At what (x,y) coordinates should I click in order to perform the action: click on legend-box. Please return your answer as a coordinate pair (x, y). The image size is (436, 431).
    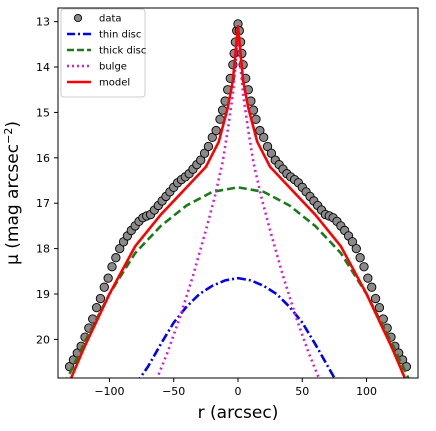
    Looking at the image, I should click on (103, 53).